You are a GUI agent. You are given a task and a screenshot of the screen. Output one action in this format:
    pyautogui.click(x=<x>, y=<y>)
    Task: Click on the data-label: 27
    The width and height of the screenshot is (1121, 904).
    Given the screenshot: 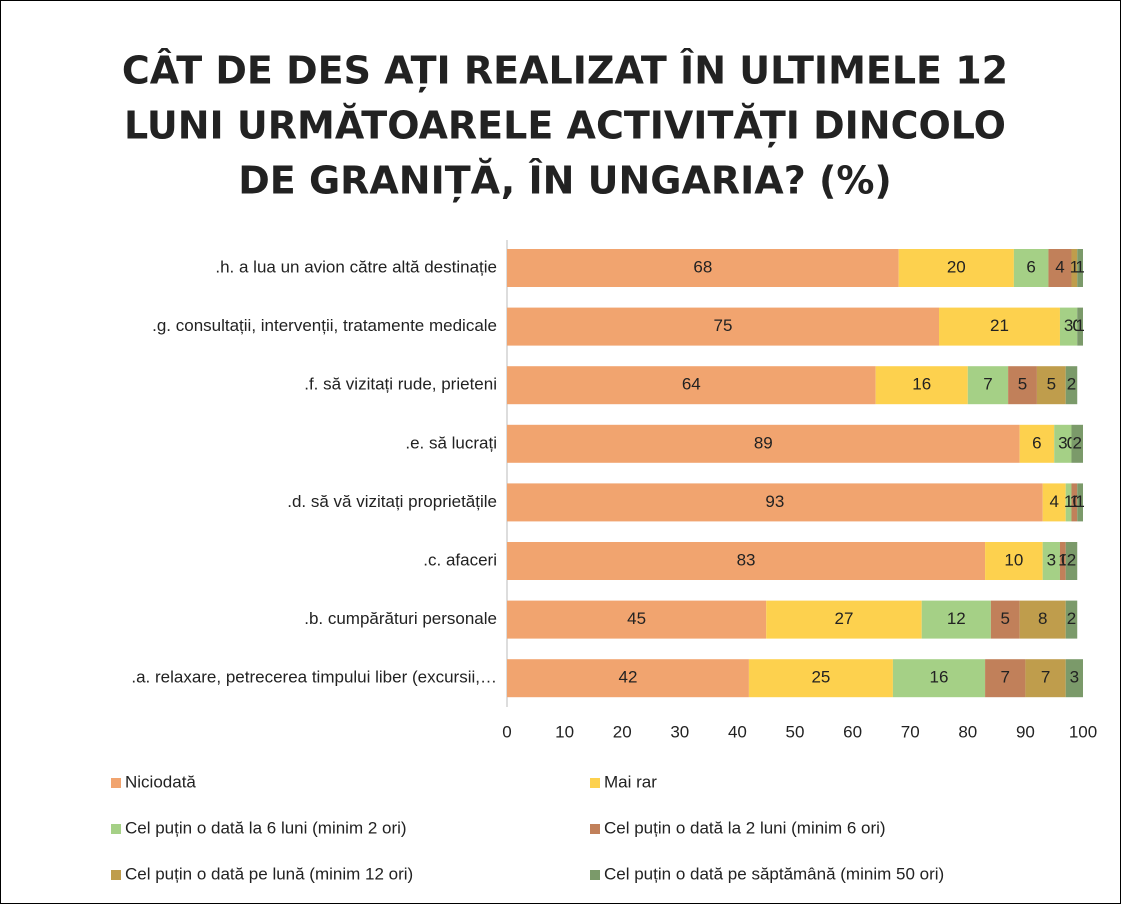 What is the action you would take?
    pyautogui.click(x=843, y=618)
    